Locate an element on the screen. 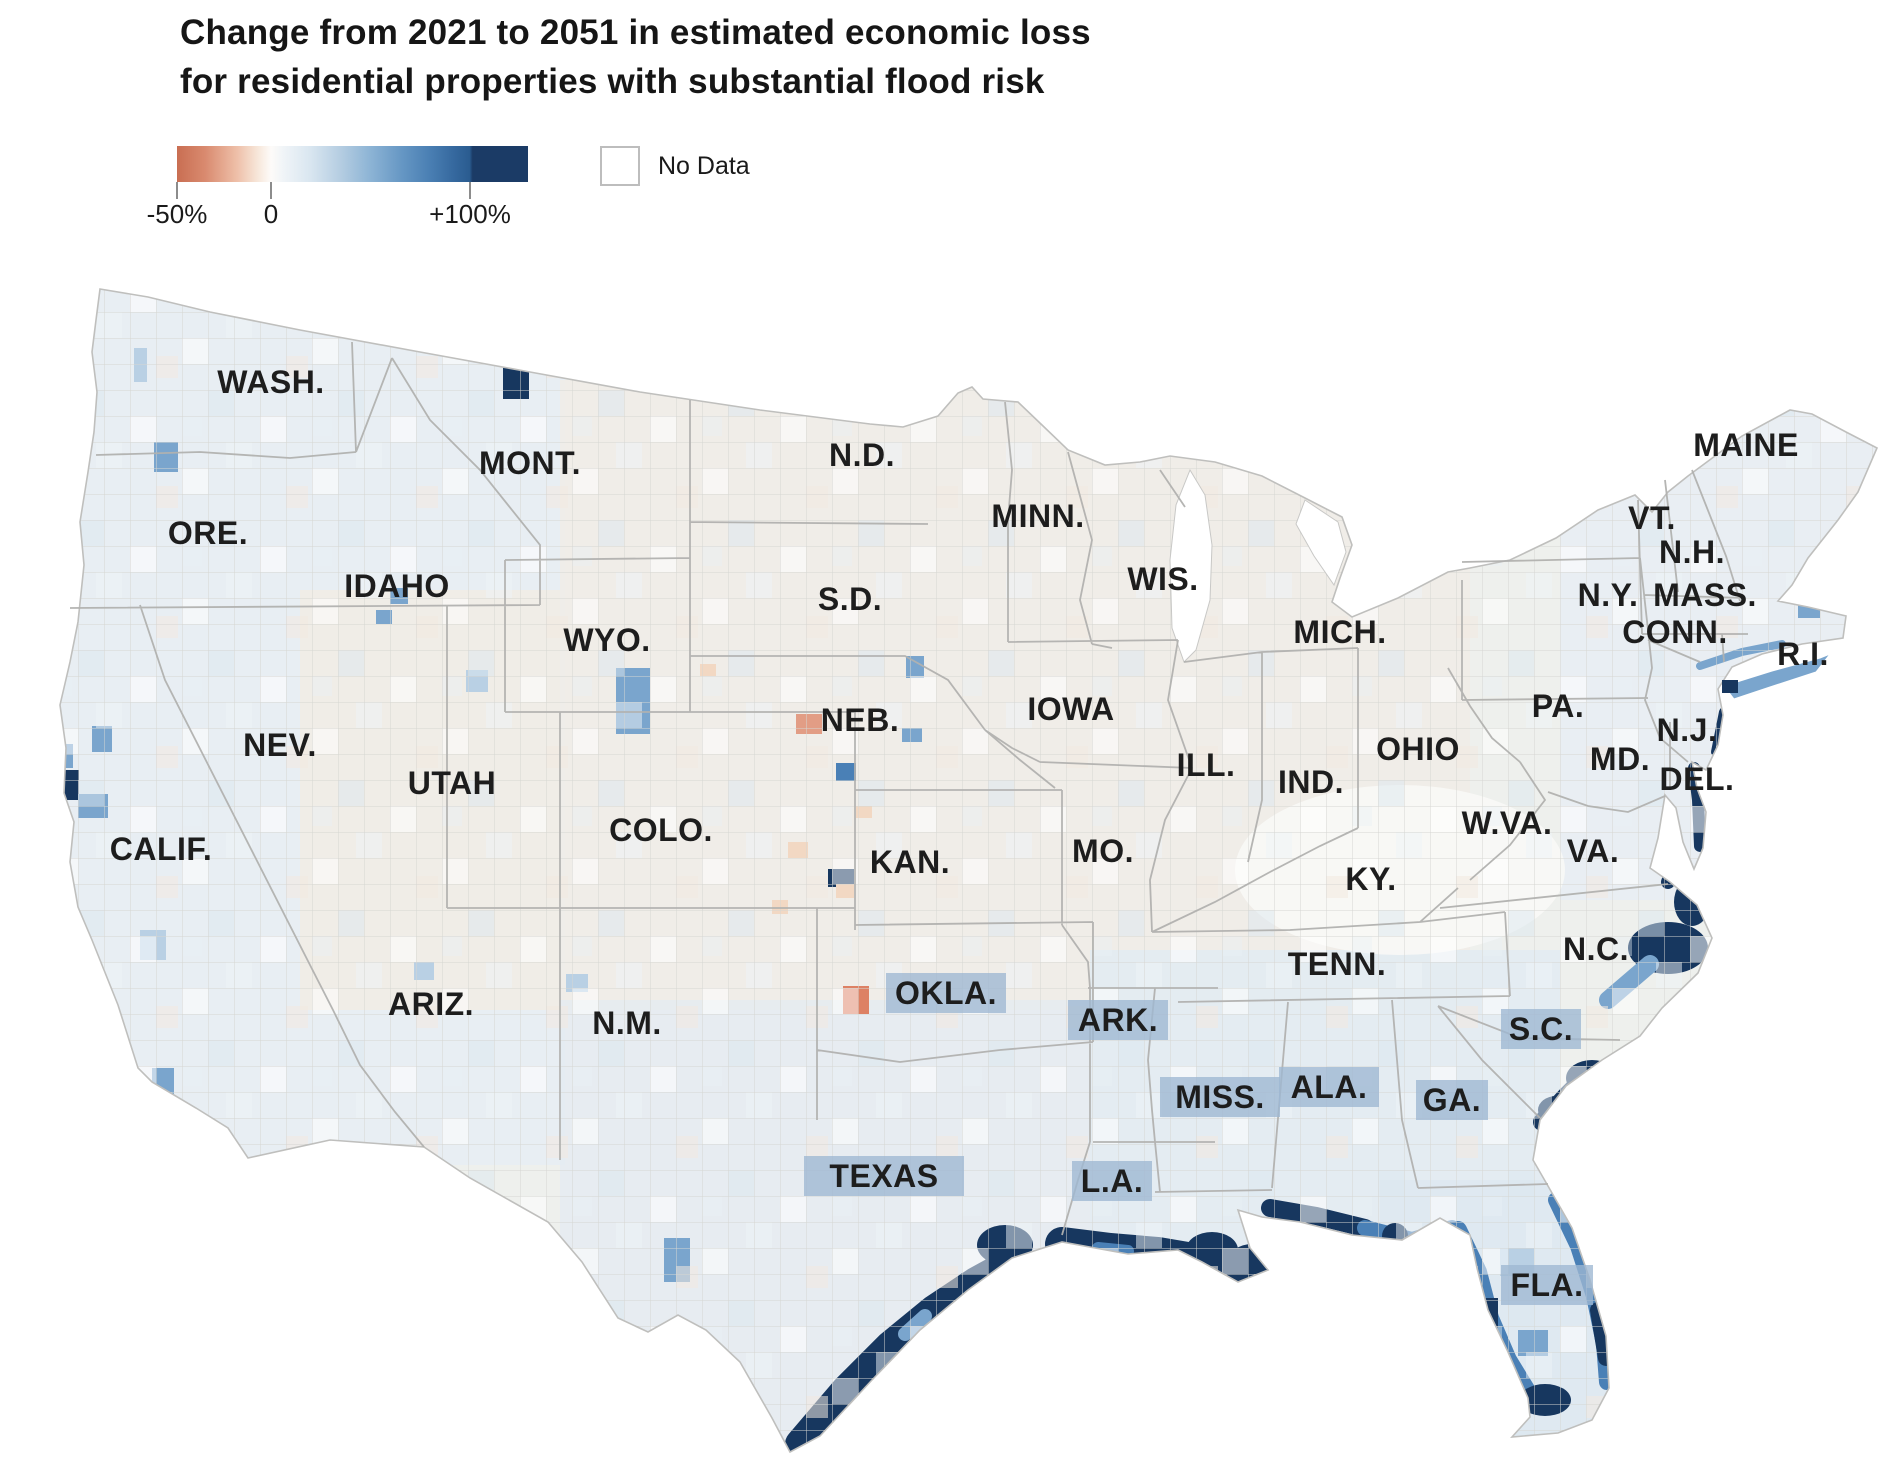 This screenshot has height=1460, width=1904. state-label-wyo: WYO. is located at coordinates (606, 640).